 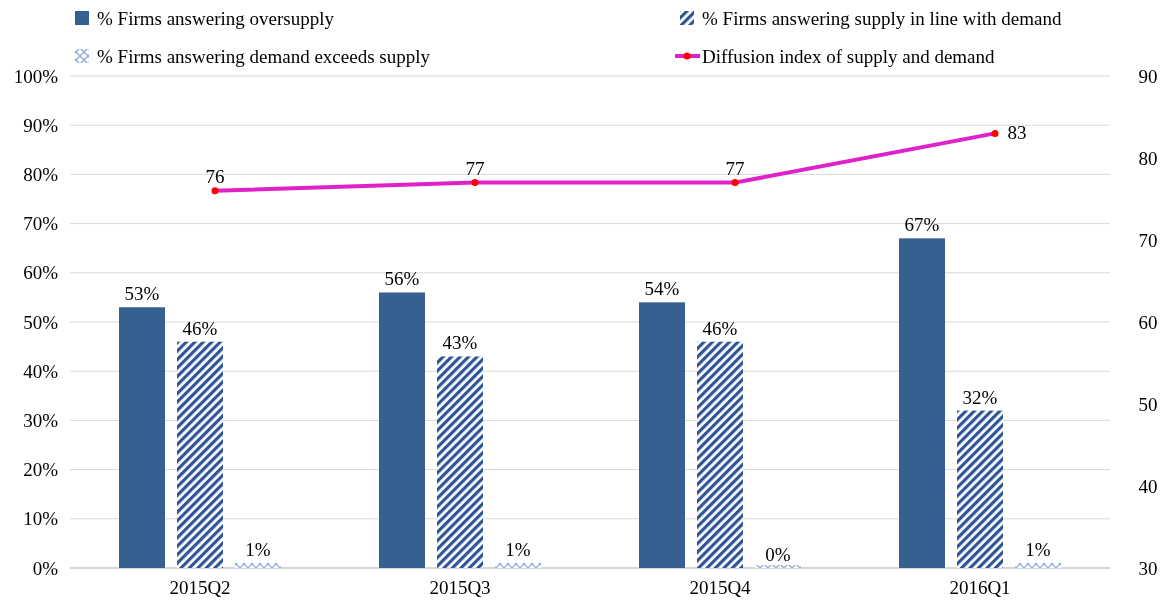 I want to click on y2-tick-label: 40, so click(x=1148, y=486).